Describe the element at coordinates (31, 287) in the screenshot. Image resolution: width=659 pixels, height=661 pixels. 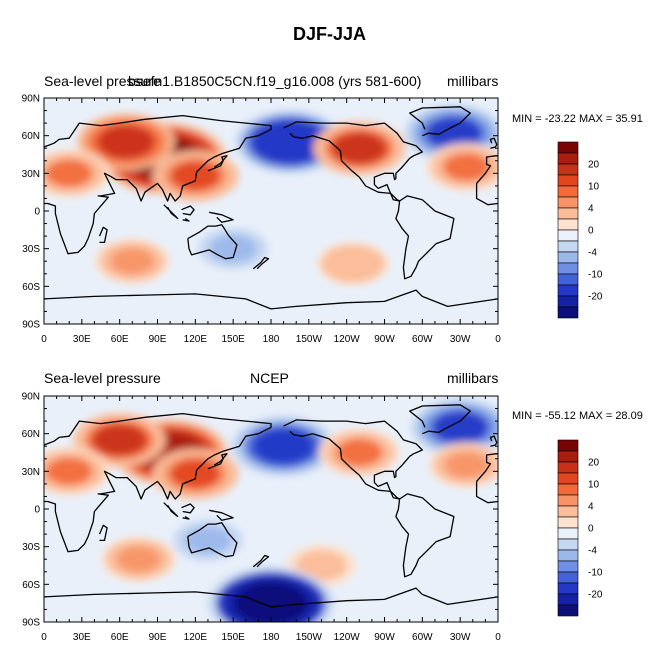
I see `top-lat-label-5: 60S` at that location.